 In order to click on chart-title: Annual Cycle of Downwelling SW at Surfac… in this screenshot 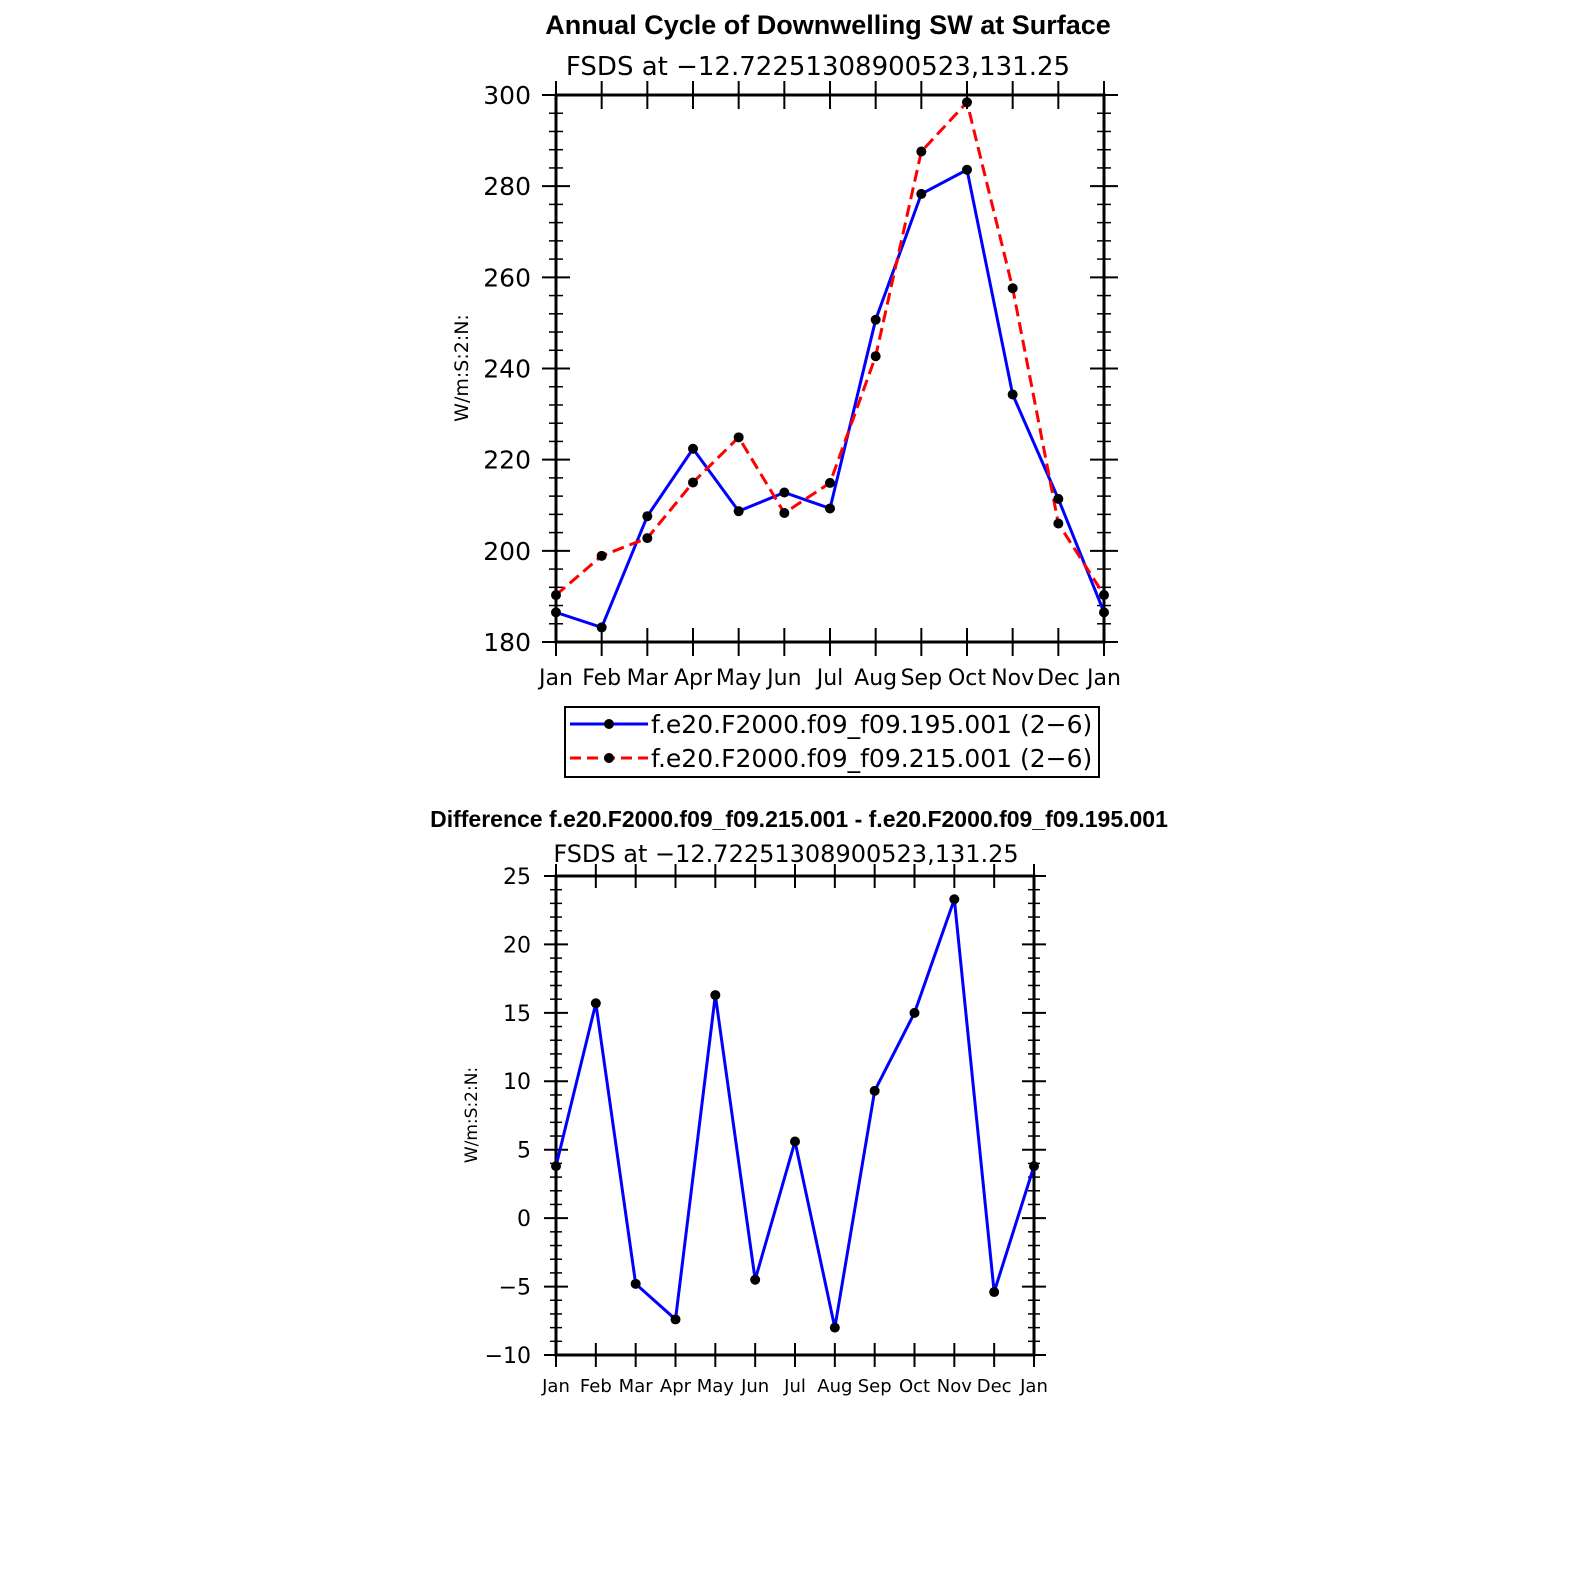, I will do `click(828, 25)`.